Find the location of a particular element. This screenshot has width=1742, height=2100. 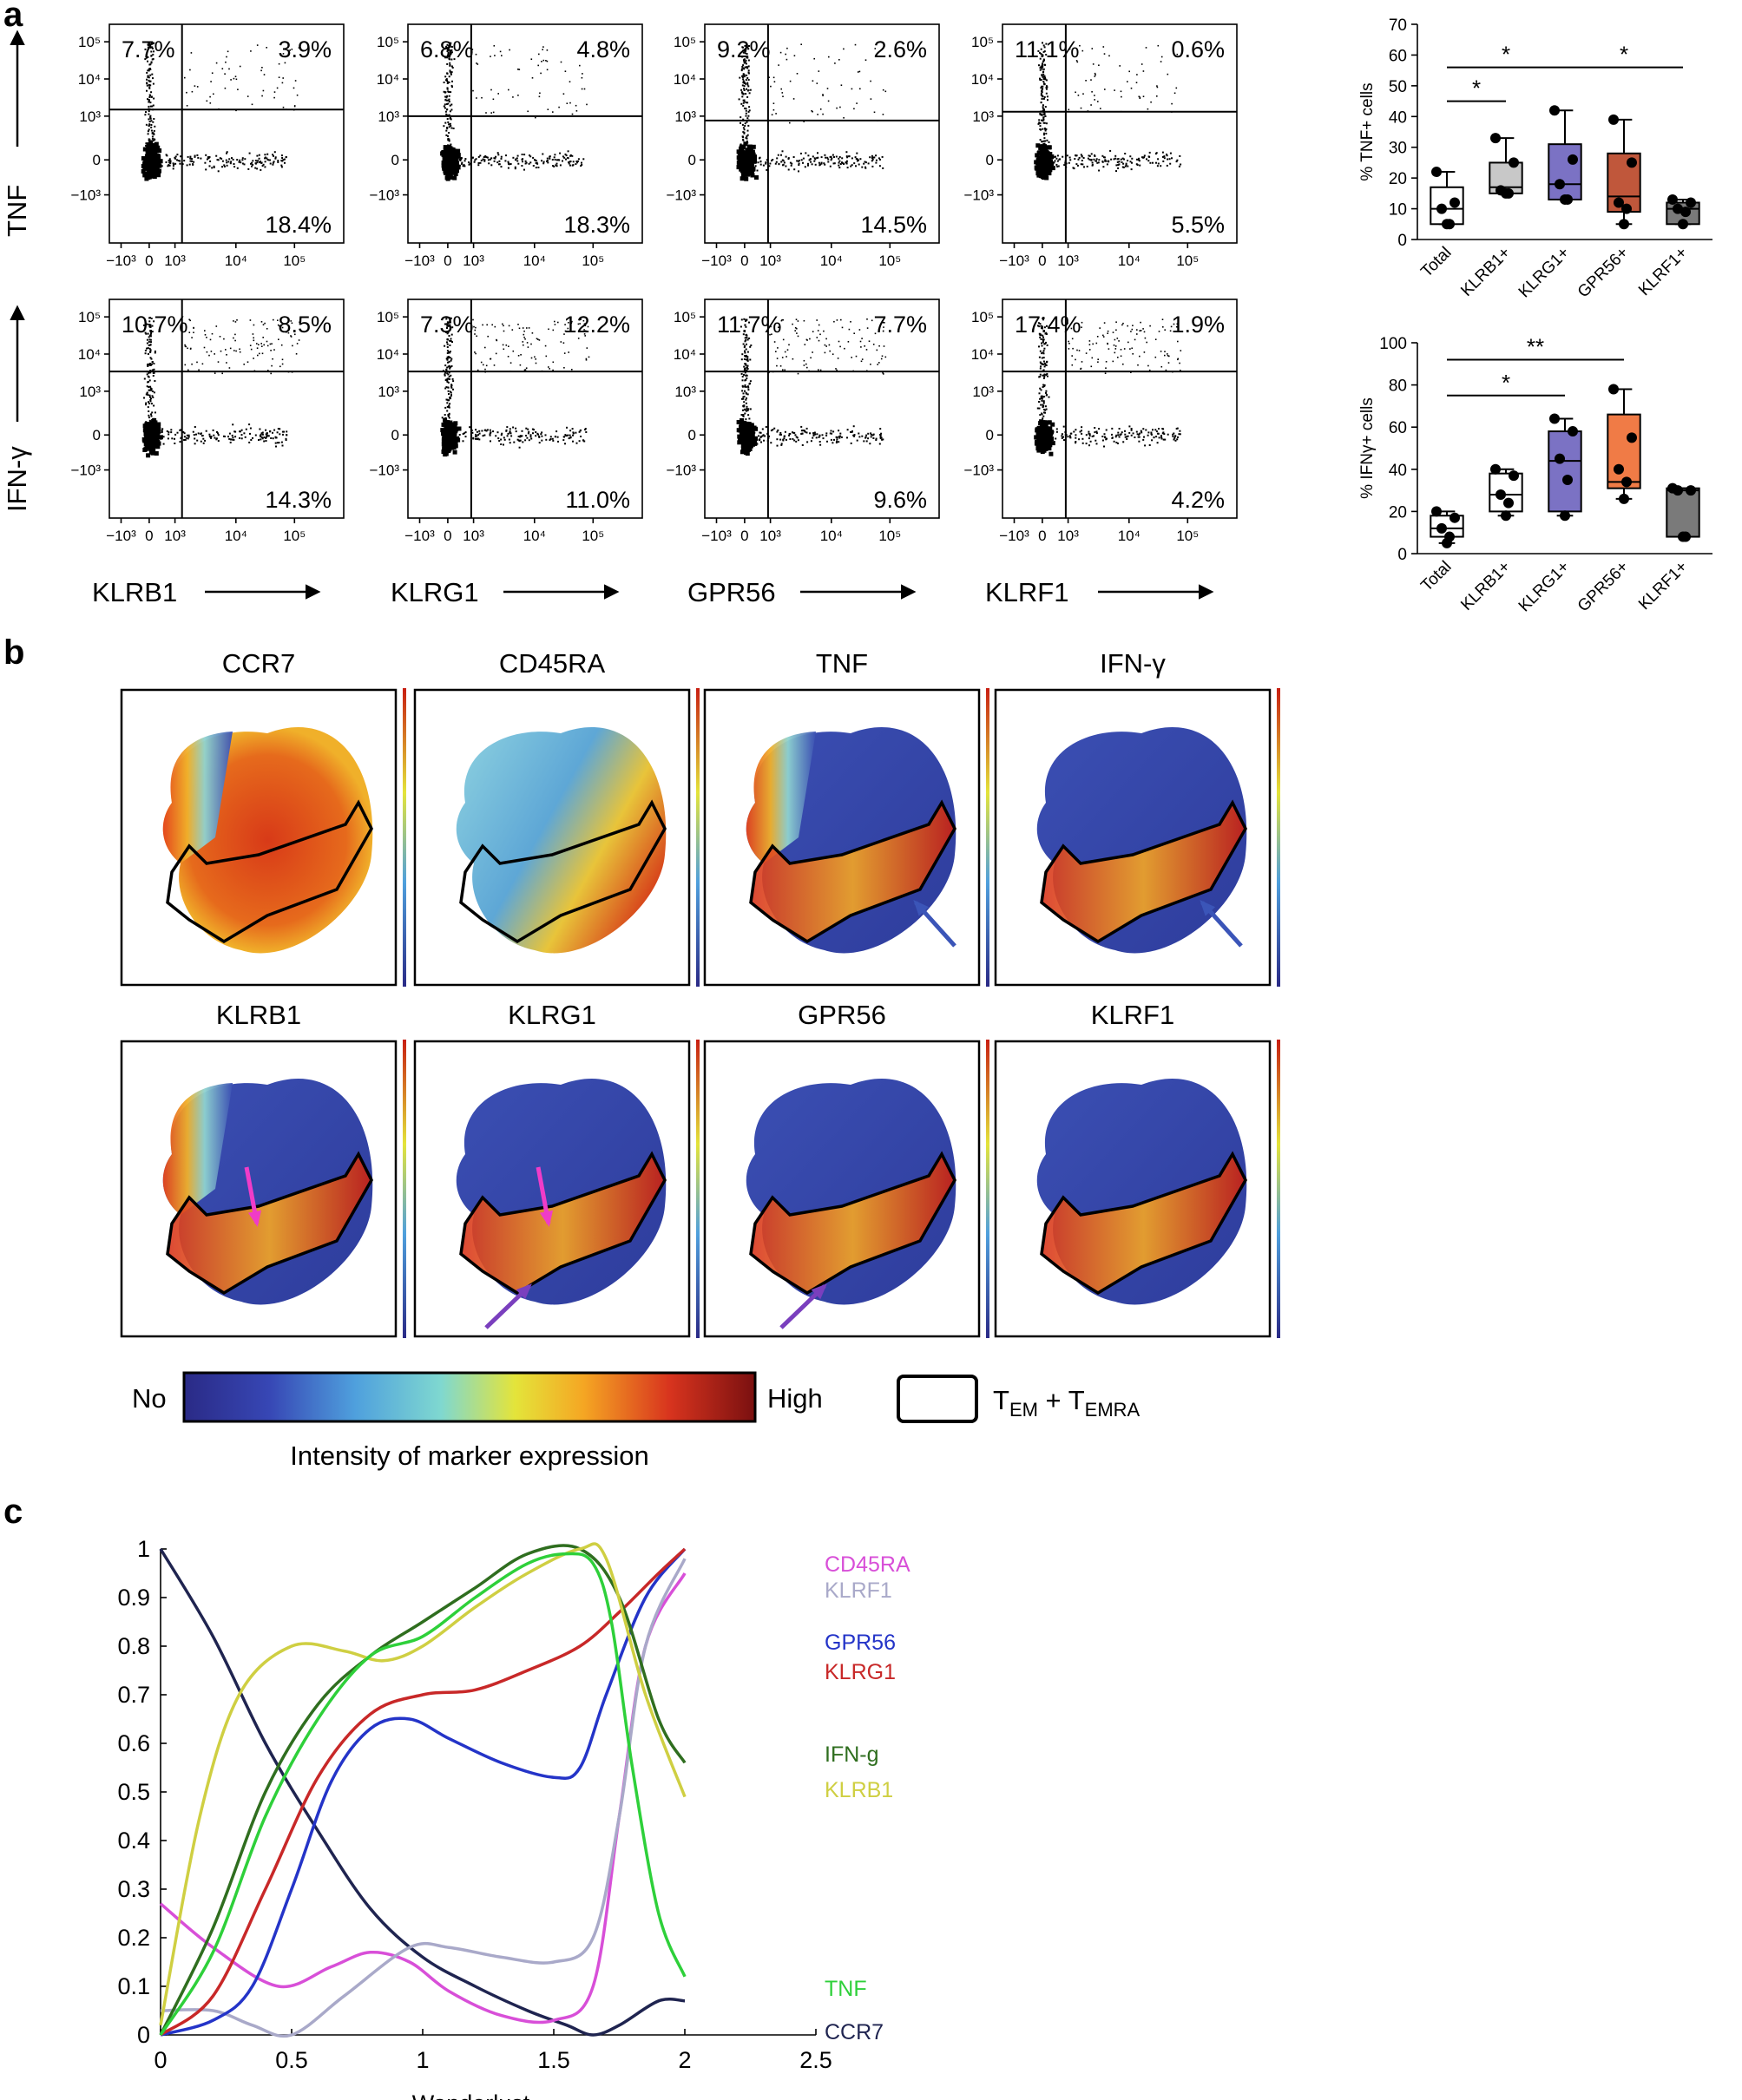

y-tick-label: 10⁵ is located at coordinates (89, 42).